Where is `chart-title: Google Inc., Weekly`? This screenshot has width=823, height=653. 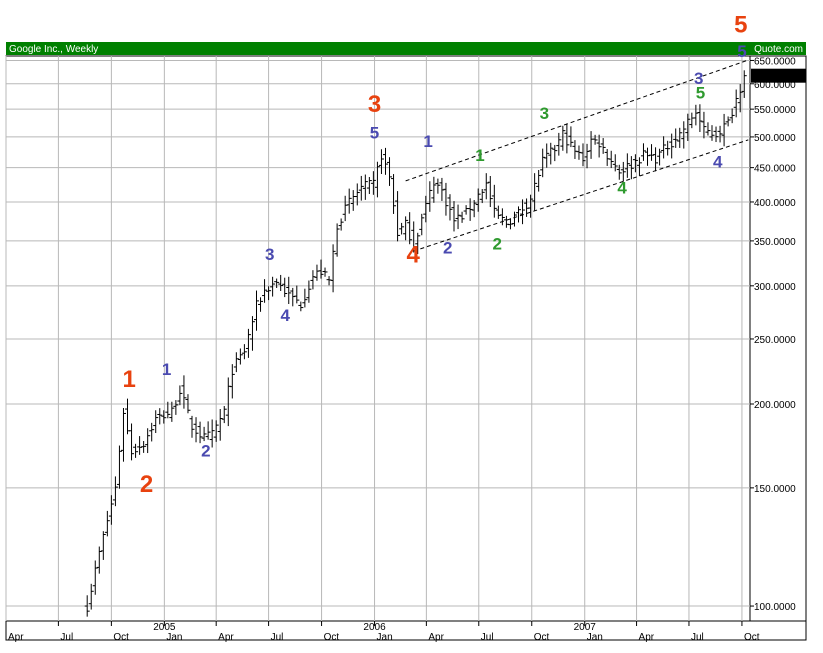 chart-title: Google Inc., Weekly is located at coordinates (53, 49).